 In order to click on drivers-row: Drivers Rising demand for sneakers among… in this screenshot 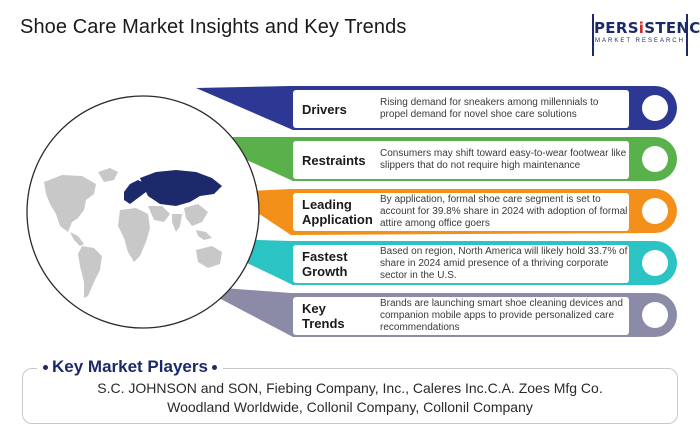, I will do `click(461, 109)`.